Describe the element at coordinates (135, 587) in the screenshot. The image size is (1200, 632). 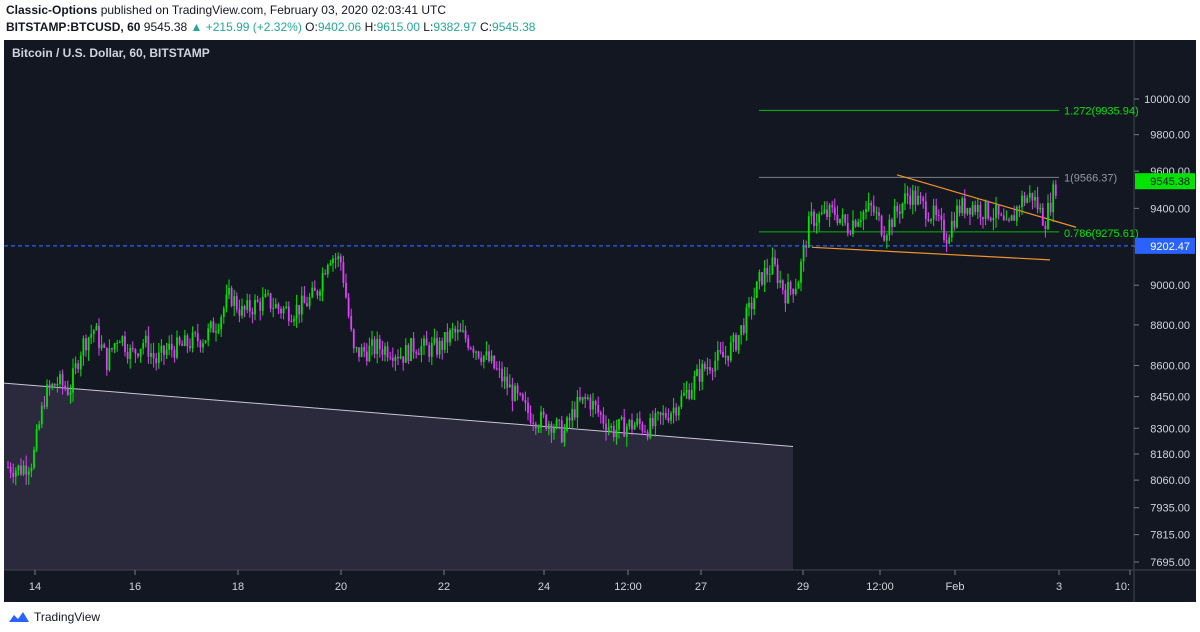
I see `x-tick-label: 16` at that location.